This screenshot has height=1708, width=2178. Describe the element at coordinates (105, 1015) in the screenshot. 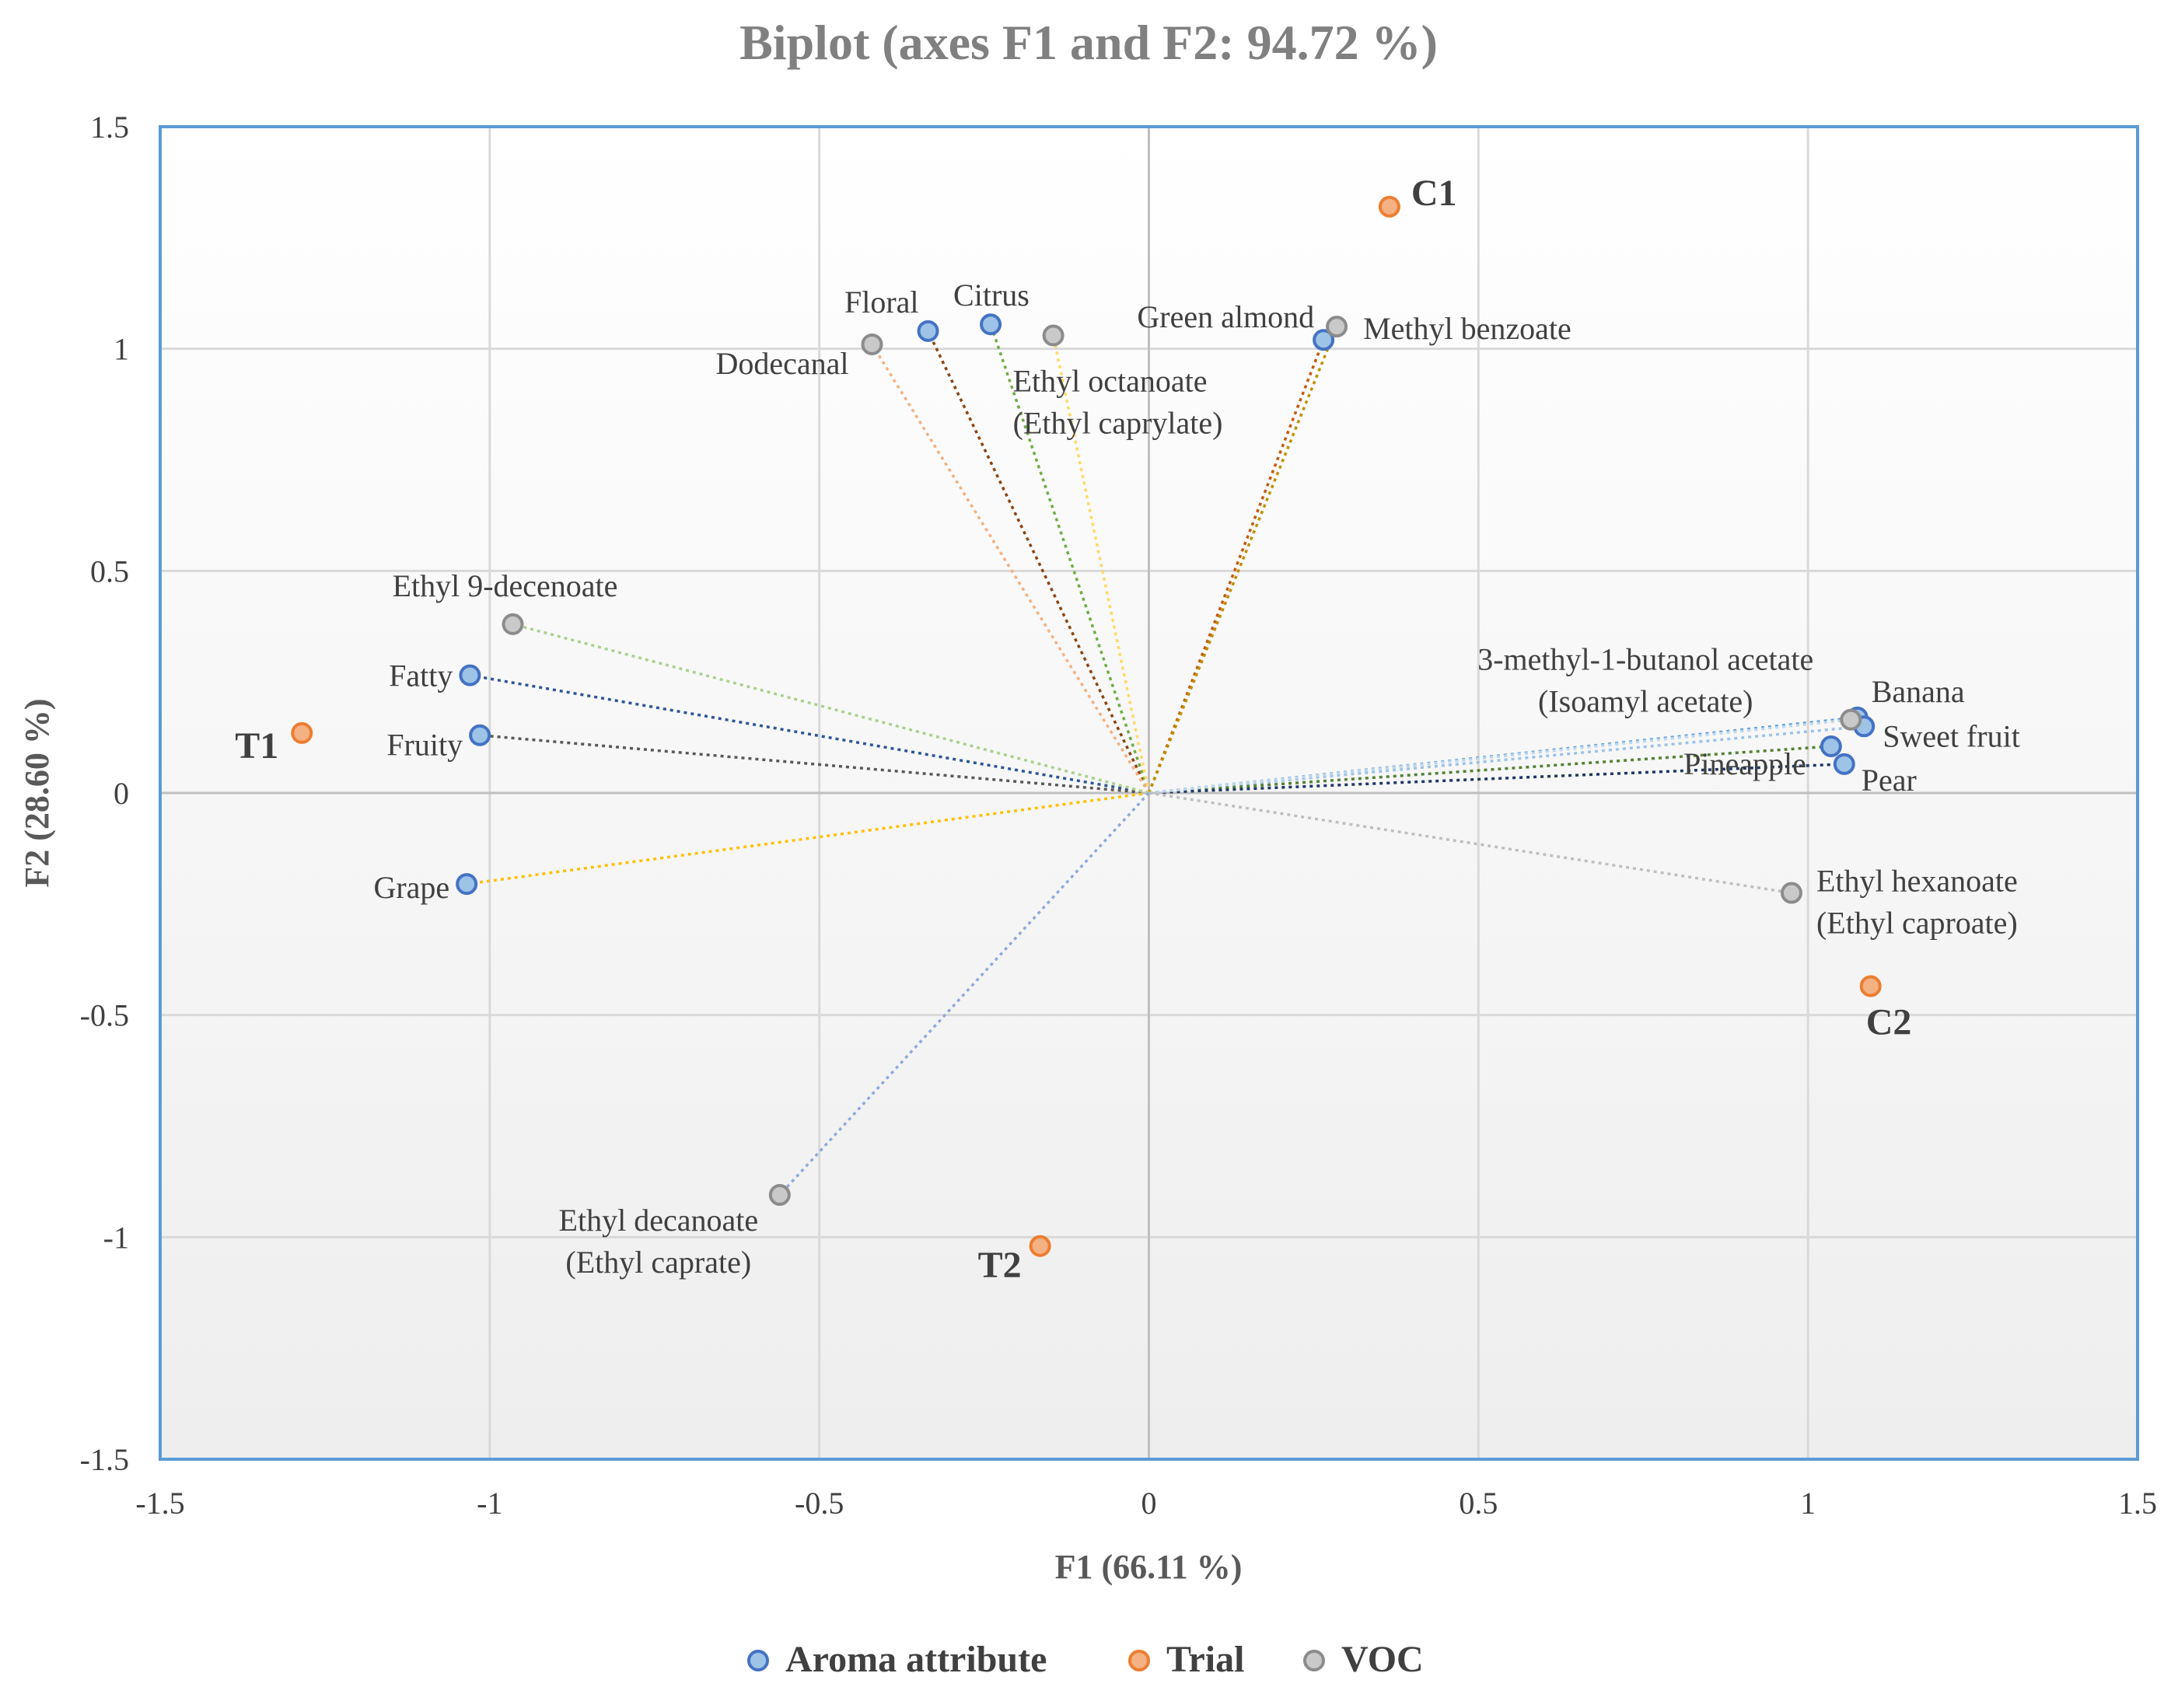

I see `y-tick-label: -0.5` at that location.